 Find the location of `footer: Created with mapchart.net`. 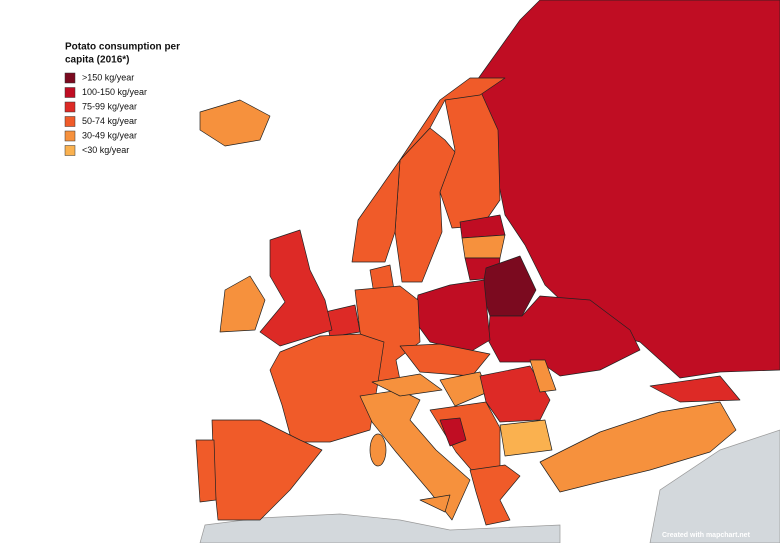

footer: Created with mapchart.net is located at coordinates (706, 535).